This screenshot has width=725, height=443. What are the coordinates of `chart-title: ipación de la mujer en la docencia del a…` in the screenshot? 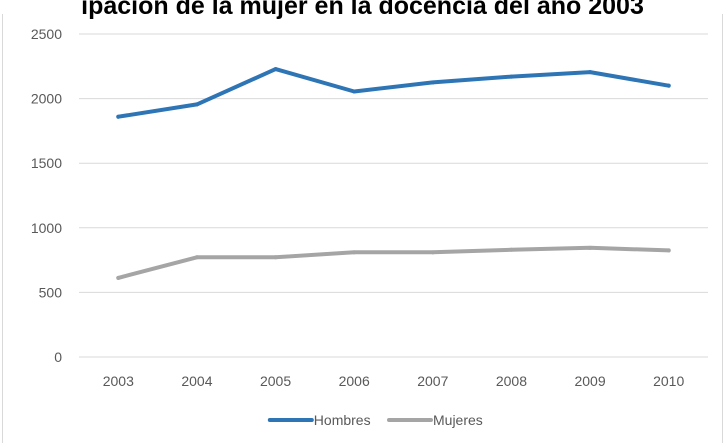 It's located at (362, 10).